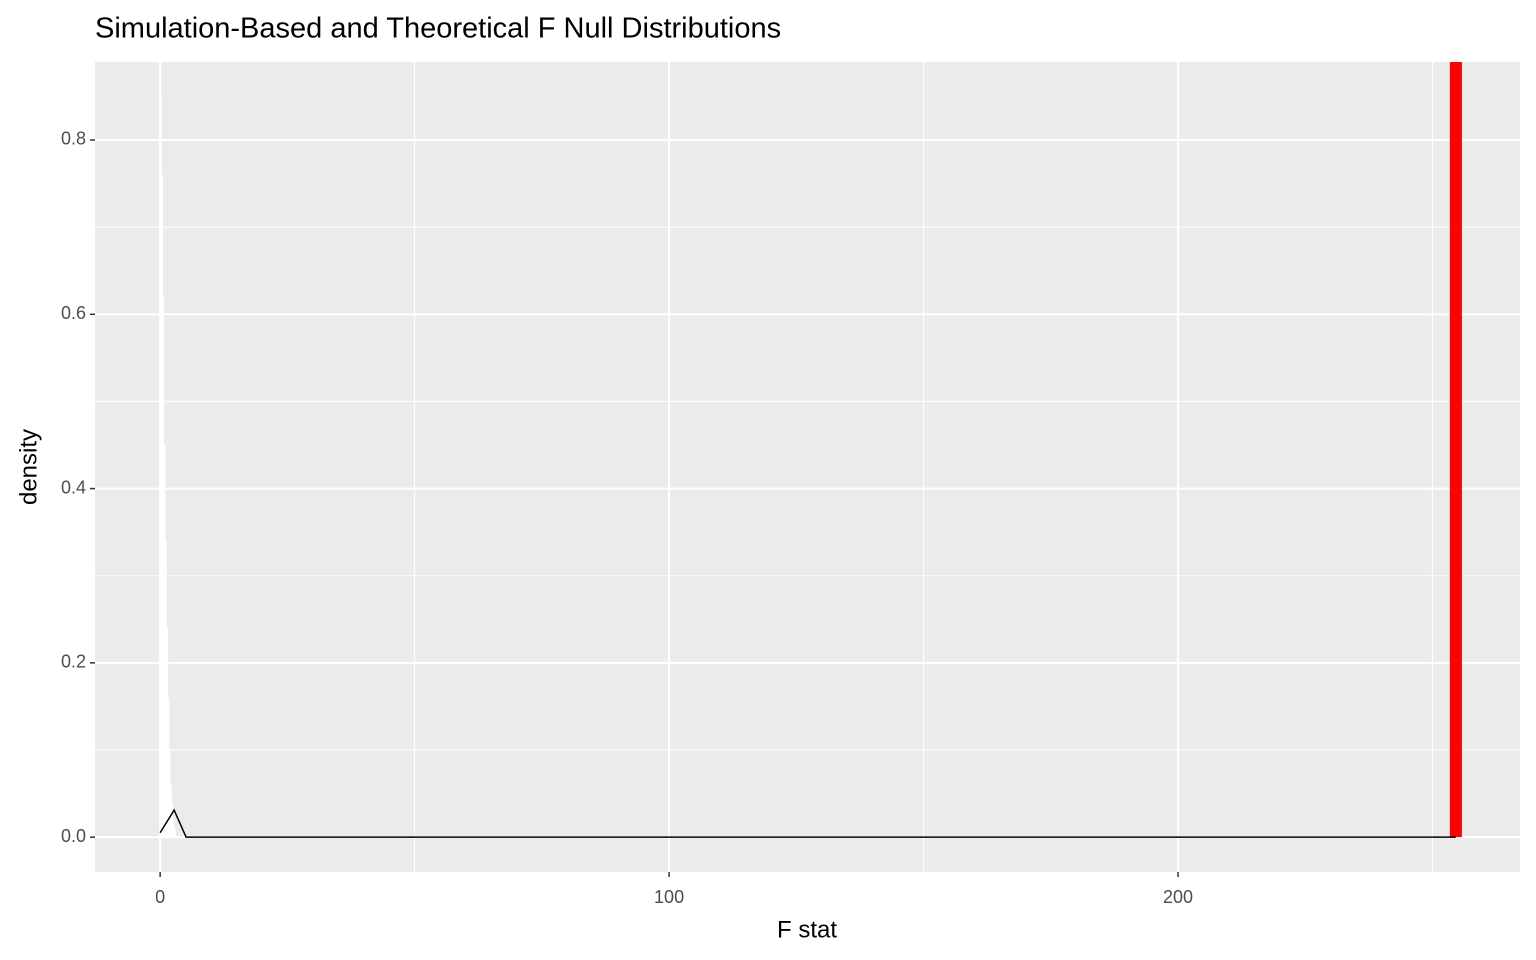 This screenshot has height=960, width=1536. I want to click on histogram-bar, so click(174, 833).